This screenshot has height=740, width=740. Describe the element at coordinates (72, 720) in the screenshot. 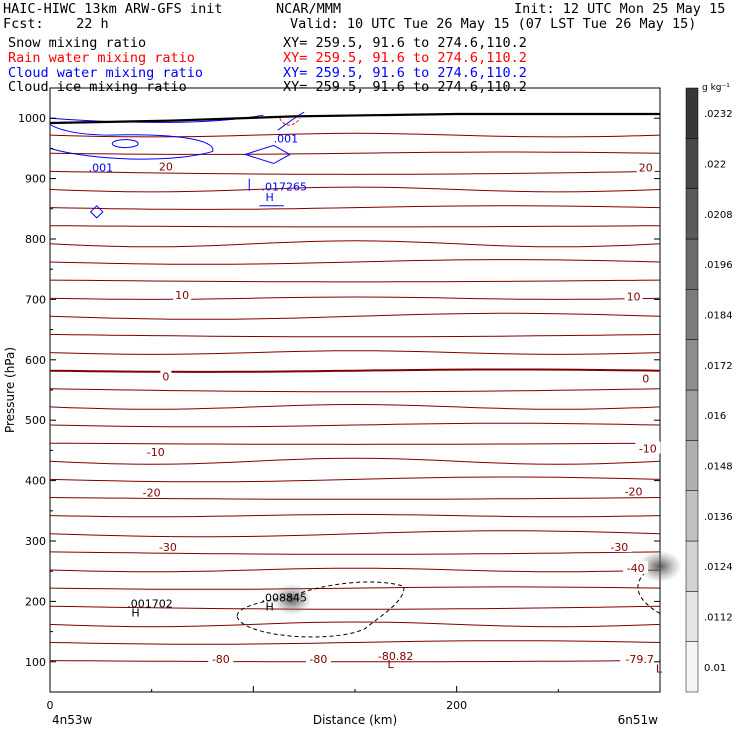

I see `section-start-location: 4n53w` at that location.